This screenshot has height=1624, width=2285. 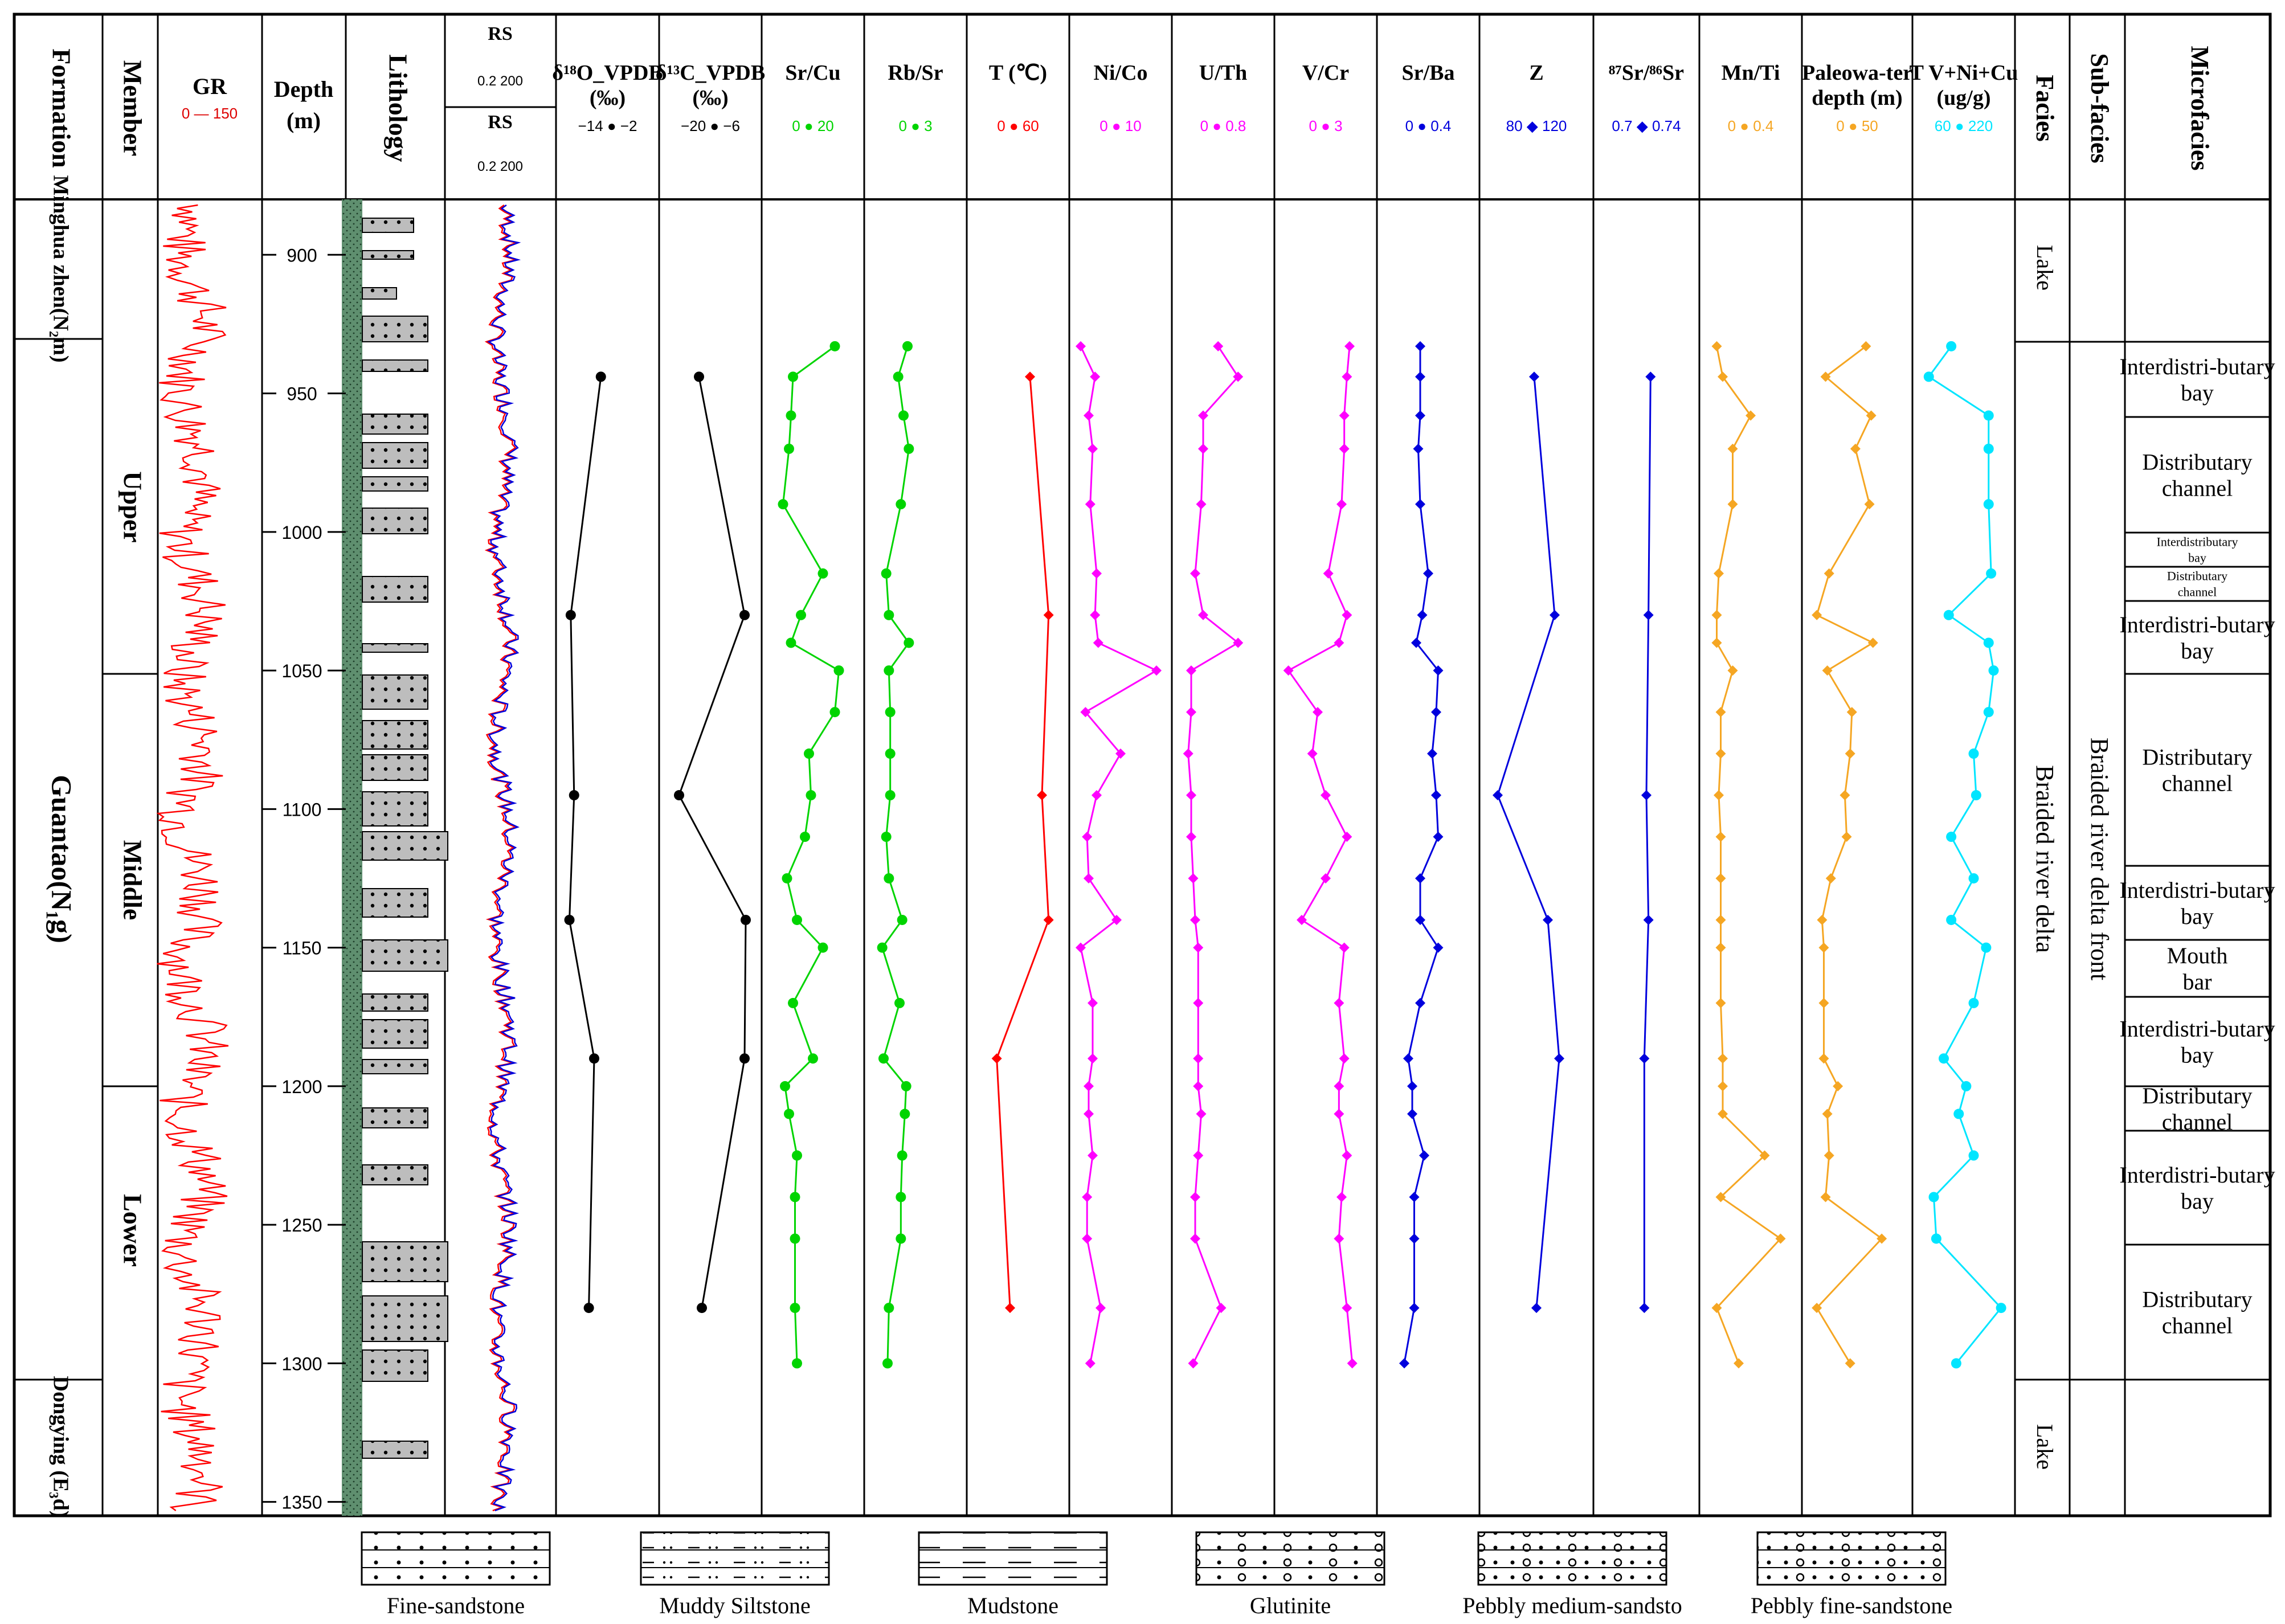 I want to click on facies-lake-top: Lake, so click(x=2045, y=268).